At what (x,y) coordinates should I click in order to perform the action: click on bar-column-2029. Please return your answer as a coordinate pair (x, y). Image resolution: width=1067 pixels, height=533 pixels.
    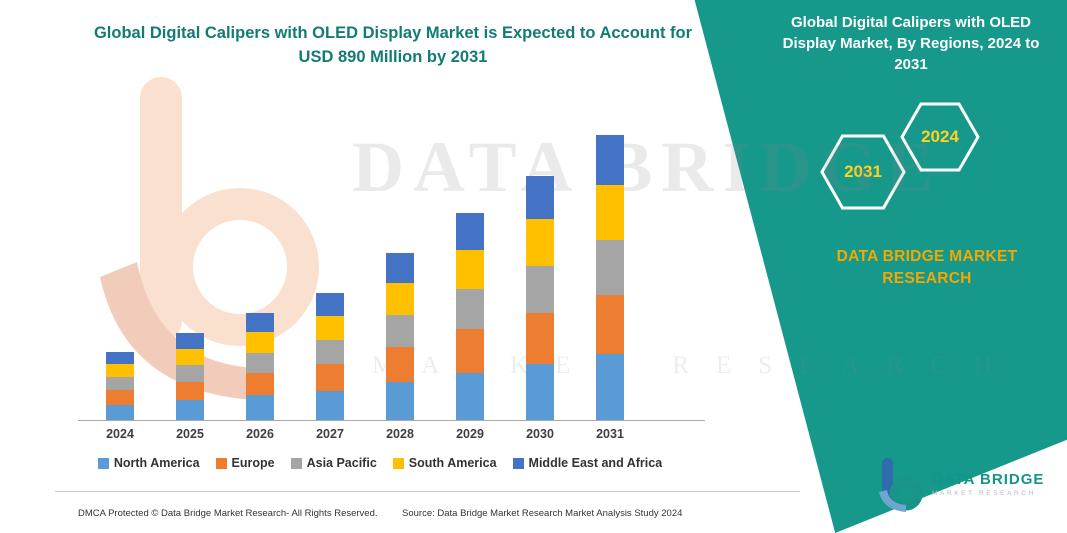
    Looking at the image, I should click on (470, 270).